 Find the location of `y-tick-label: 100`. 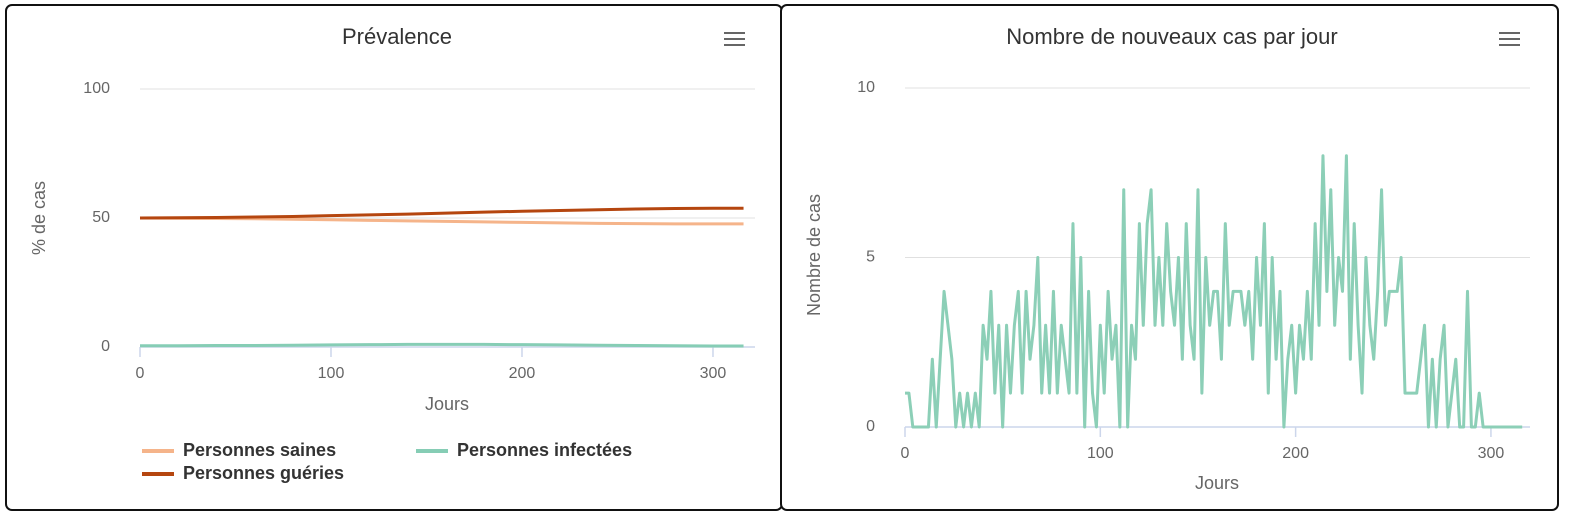

y-tick-label: 100 is located at coordinates (96, 88).